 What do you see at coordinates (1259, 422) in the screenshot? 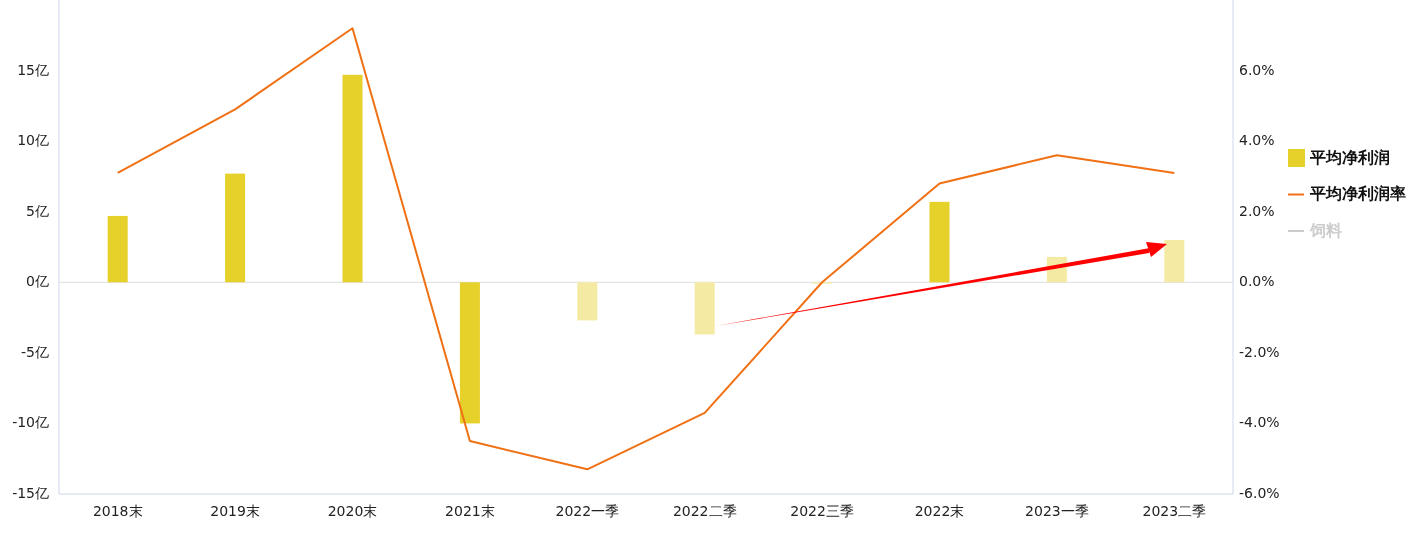
I see `y2-tick-label: -4.0%` at bounding box center [1259, 422].